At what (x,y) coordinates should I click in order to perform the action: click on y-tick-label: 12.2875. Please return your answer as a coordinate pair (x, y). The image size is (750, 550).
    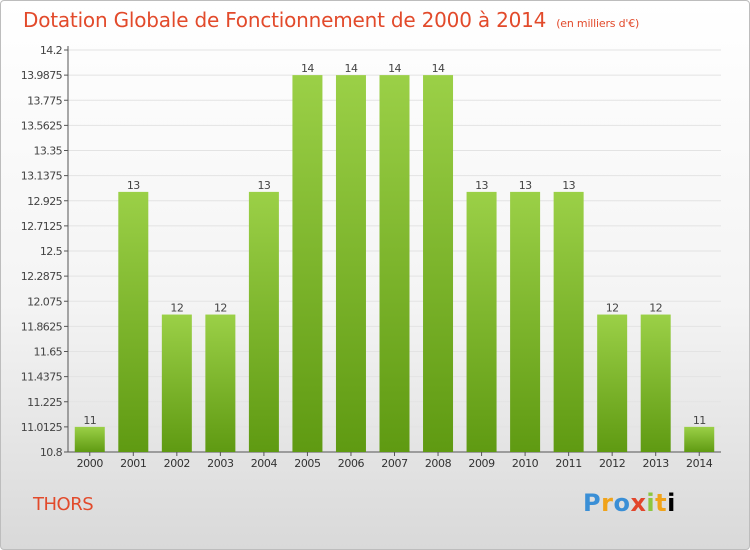
    Looking at the image, I should click on (42, 276).